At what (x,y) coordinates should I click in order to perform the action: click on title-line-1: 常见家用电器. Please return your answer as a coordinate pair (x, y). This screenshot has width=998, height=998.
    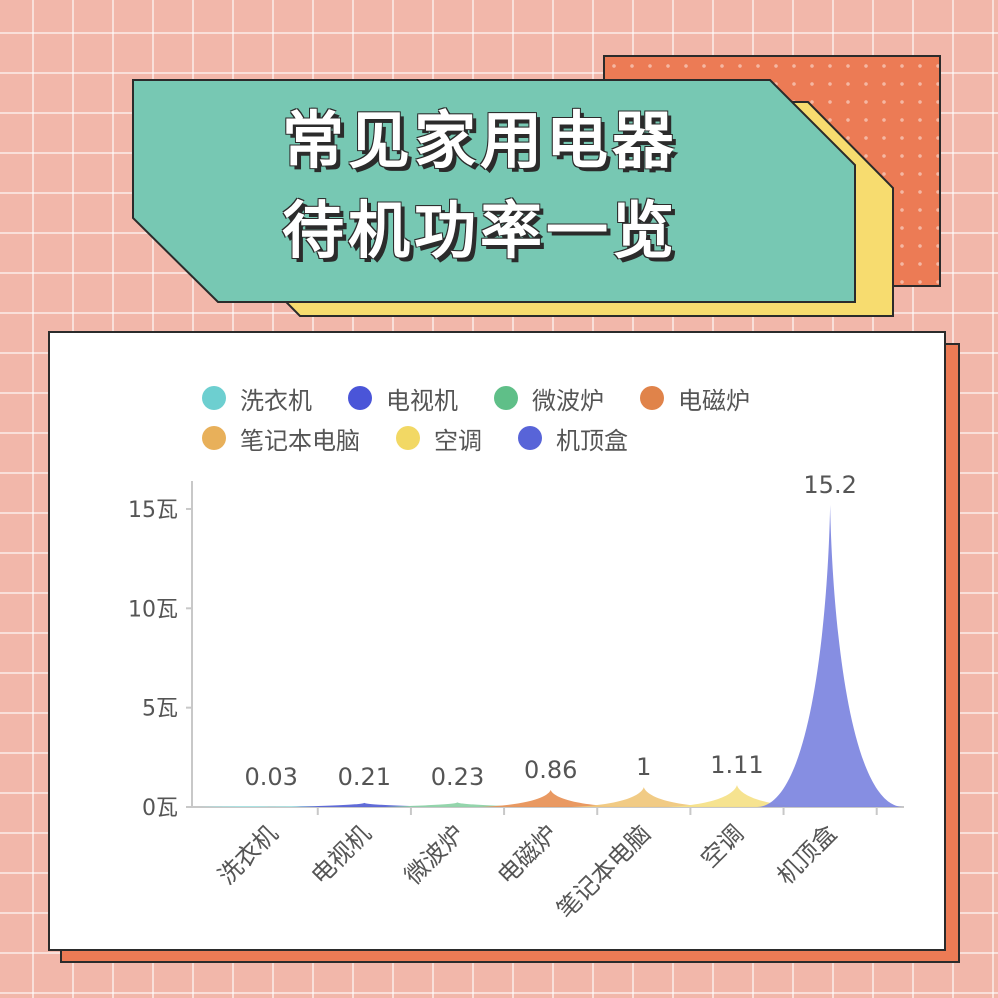
    Looking at the image, I should click on (479, 140).